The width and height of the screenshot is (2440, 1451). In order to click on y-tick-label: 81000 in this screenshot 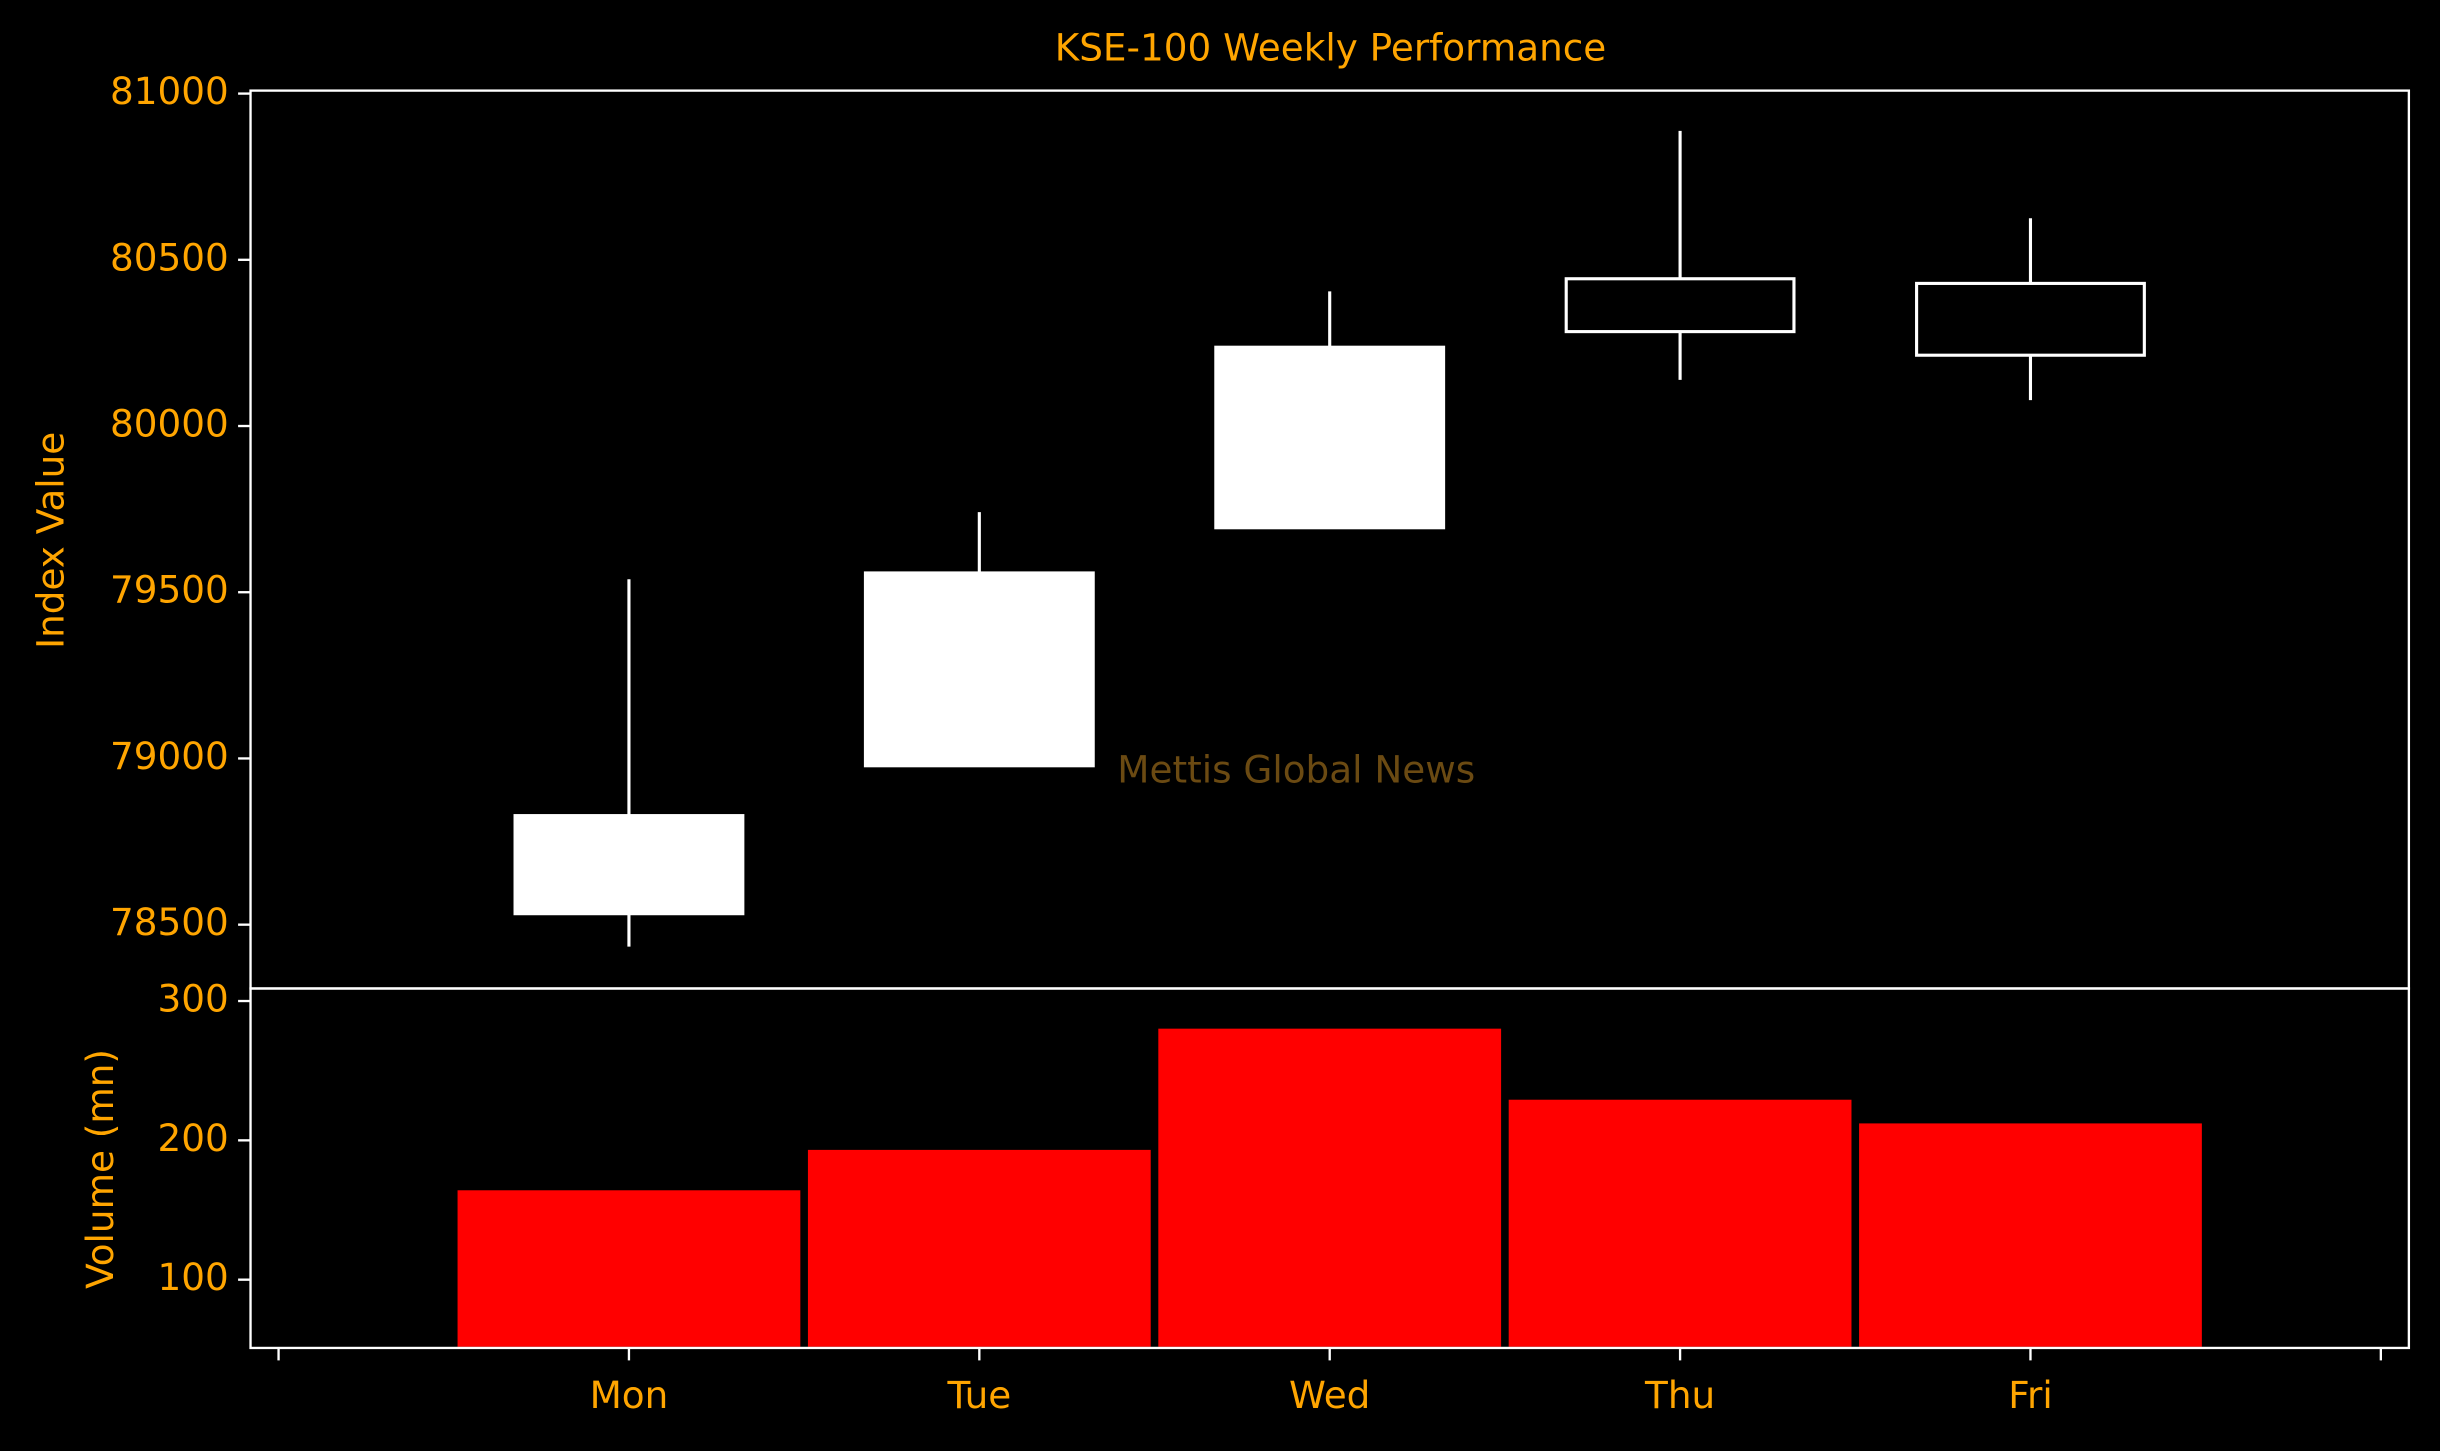, I will do `click(169, 91)`.